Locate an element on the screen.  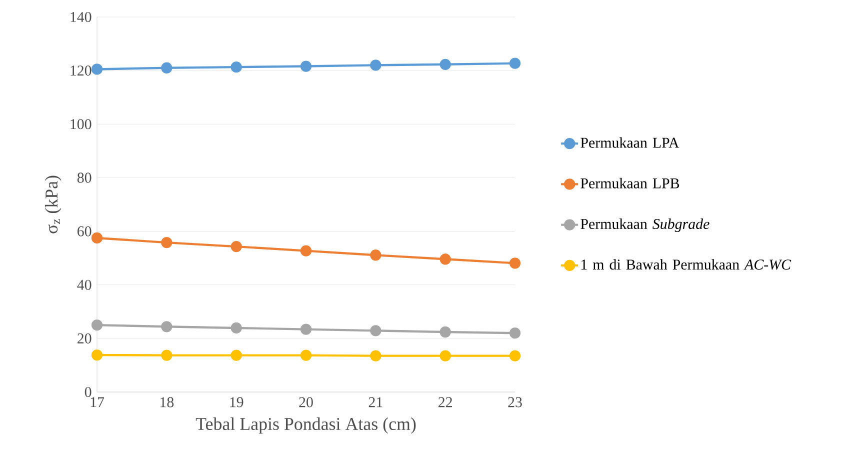
x-axis-title: Tebal Lapis Pondasi Atas (cm) is located at coordinates (306, 425).